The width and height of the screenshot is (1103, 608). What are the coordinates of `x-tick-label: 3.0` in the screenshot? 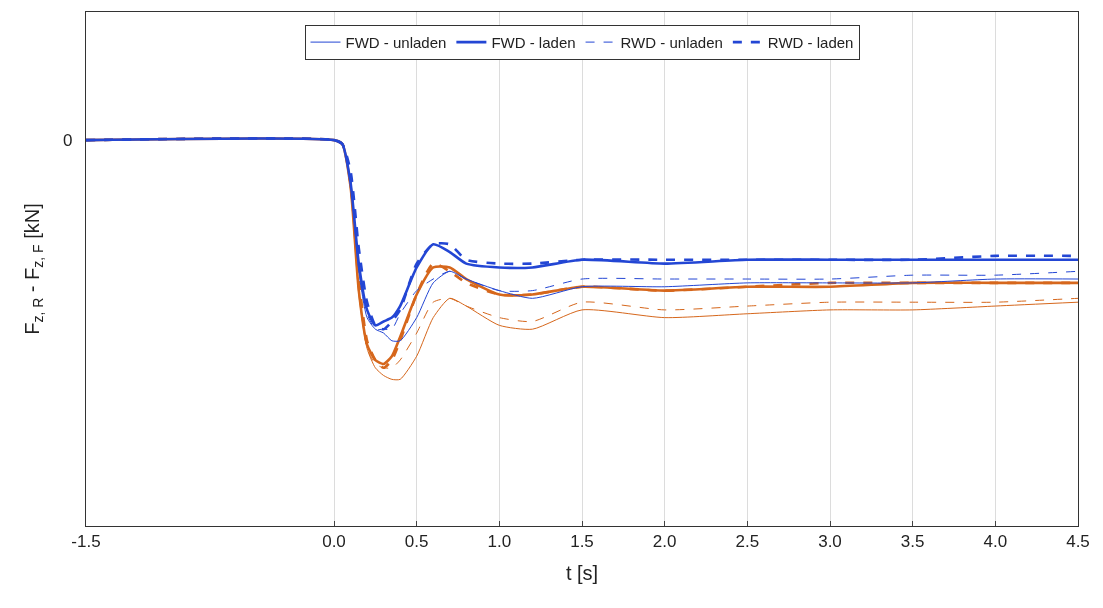 It's located at (830, 542).